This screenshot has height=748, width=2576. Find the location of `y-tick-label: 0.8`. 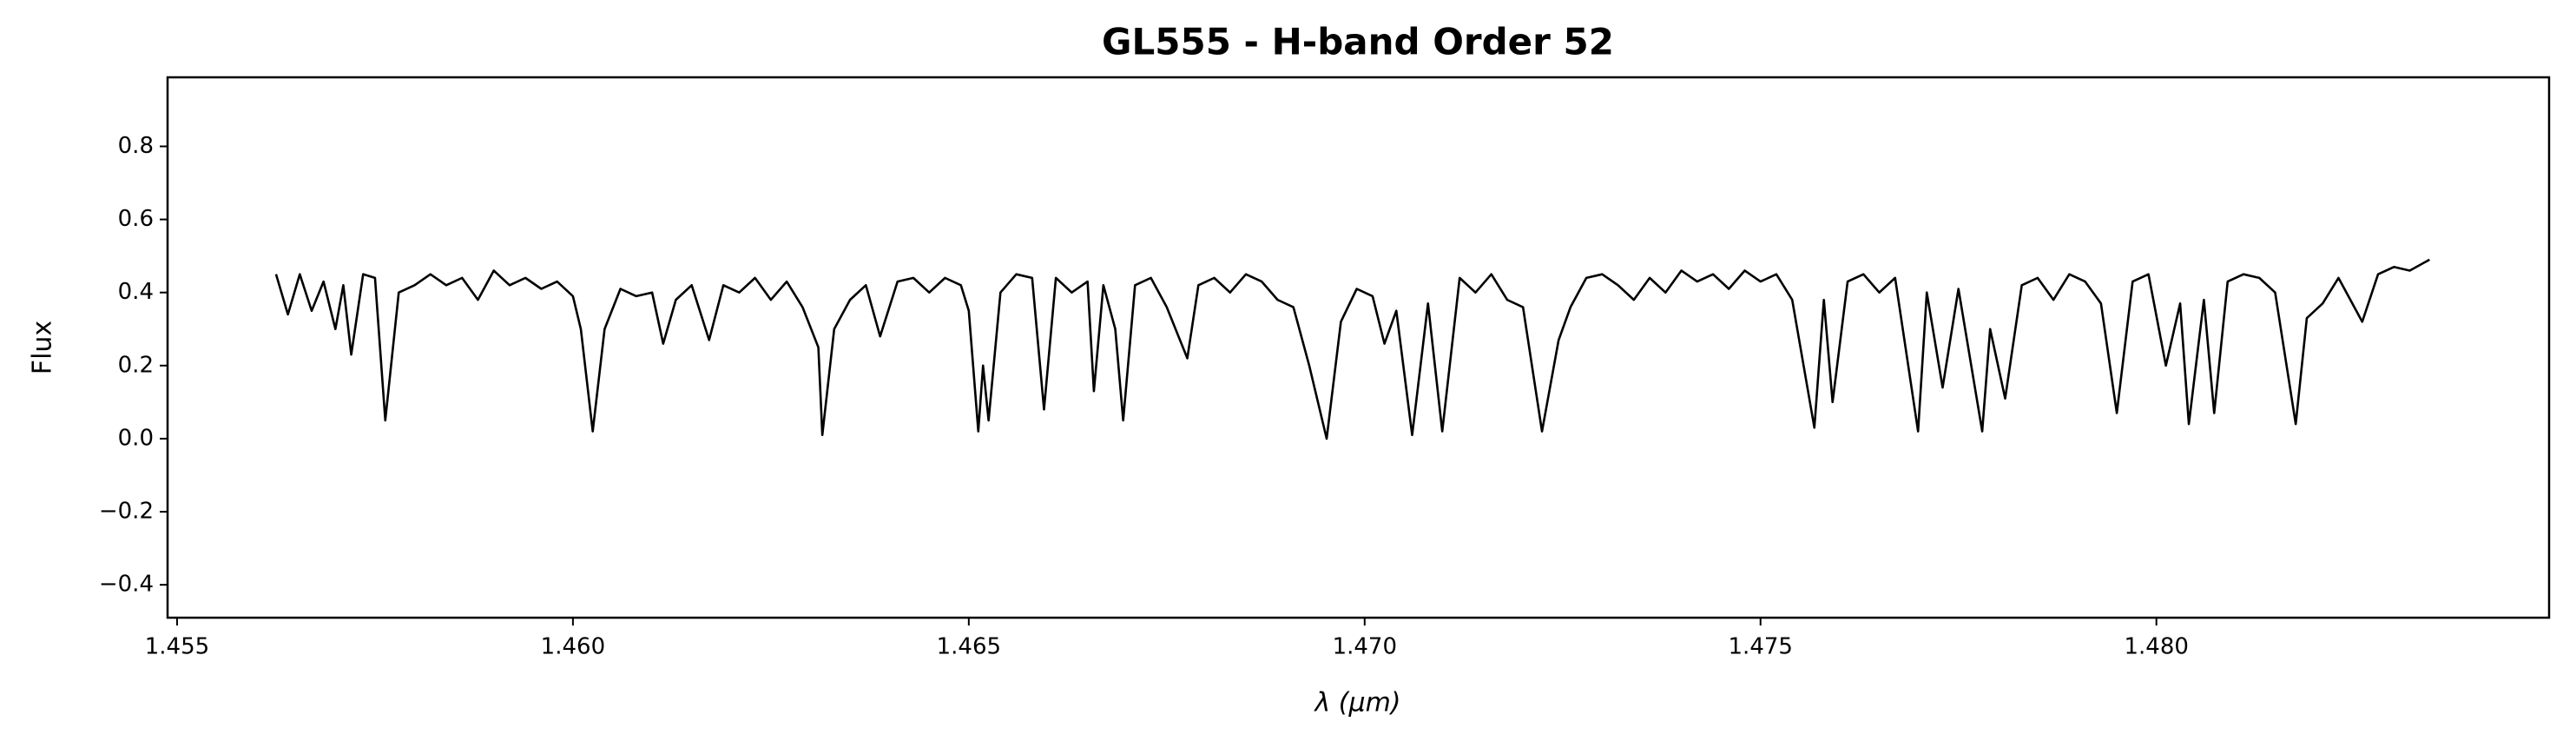

y-tick-label: 0.8 is located at coordinates (136, 146).